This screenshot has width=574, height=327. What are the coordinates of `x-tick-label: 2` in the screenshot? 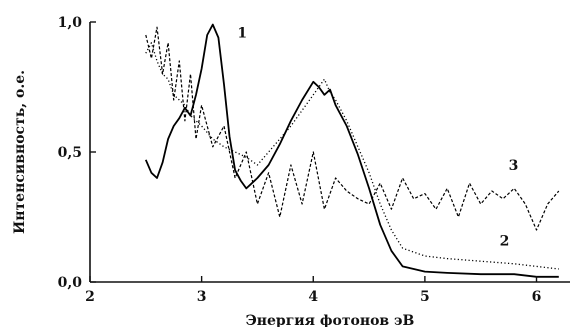 It's located at (90, 297).